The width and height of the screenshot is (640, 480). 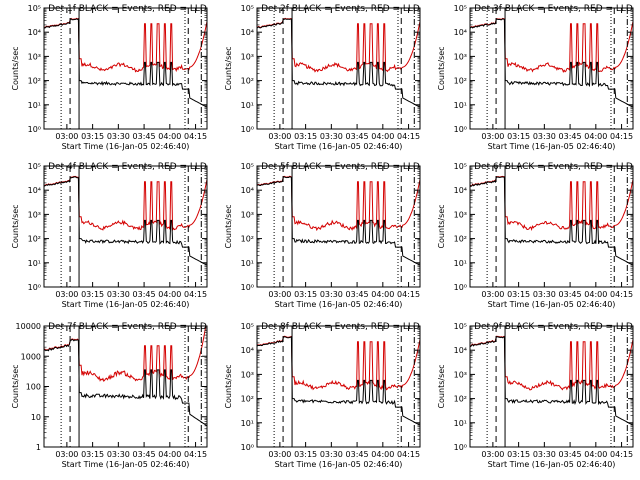 I want to click on panel-title: Det 6f BLACK = Events, RED = LLD, so click(x=553, y=167).